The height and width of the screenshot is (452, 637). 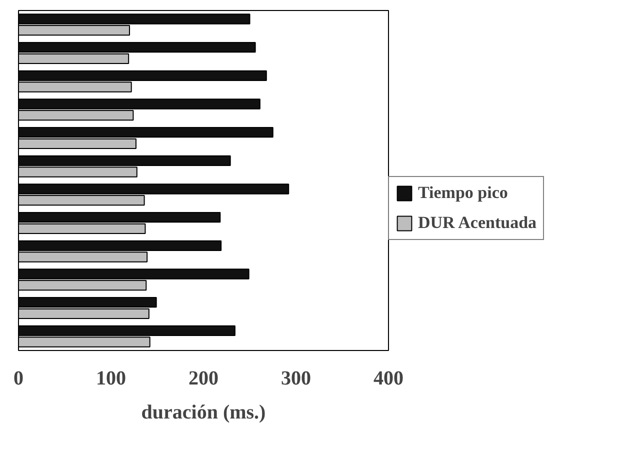 What do you see at coordinates (477, 223) in the screenshot?
I see `legend-label: DUR Acentuada` at bounding box center [477, 223].